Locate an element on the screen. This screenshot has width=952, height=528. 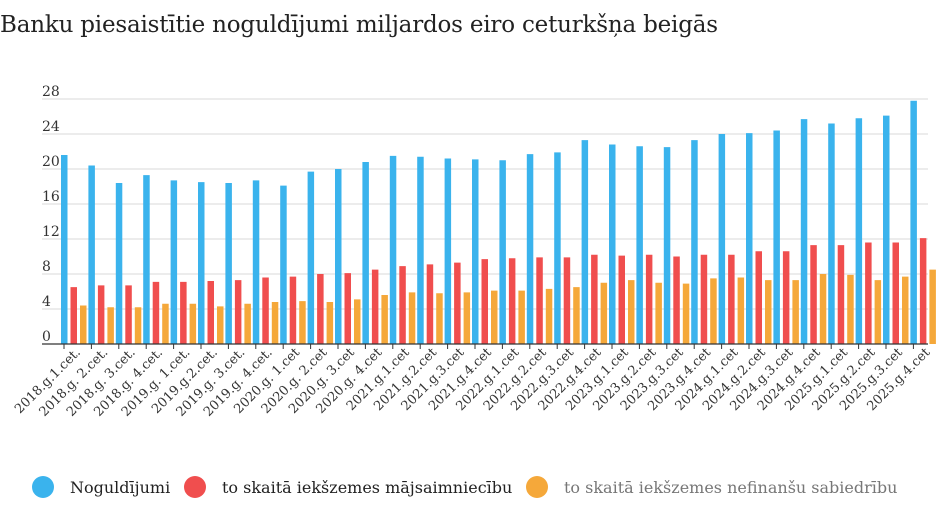
legend-marker-households is located at coordinates (195, 487).